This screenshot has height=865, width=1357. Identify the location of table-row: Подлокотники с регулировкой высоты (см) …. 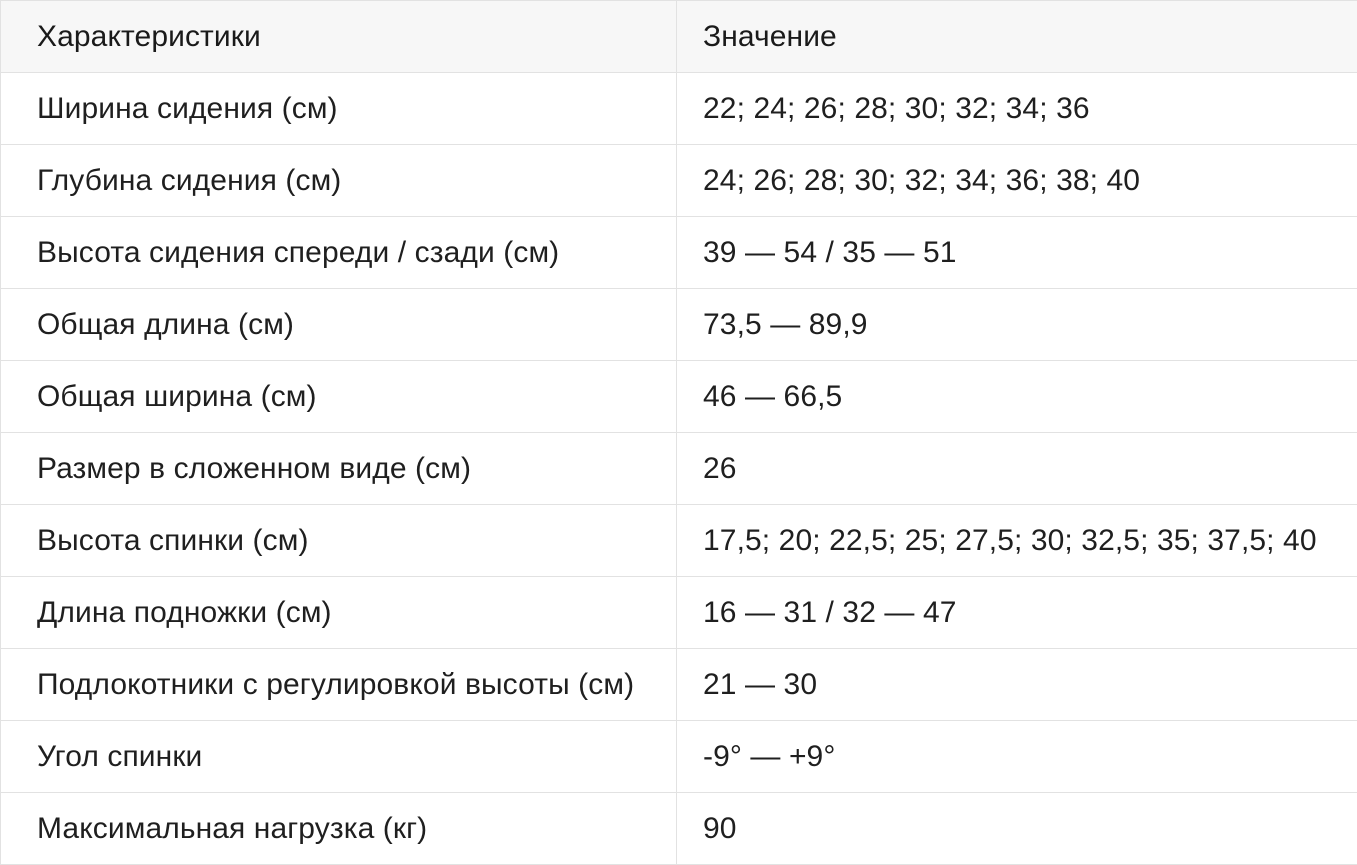
(679, 685).